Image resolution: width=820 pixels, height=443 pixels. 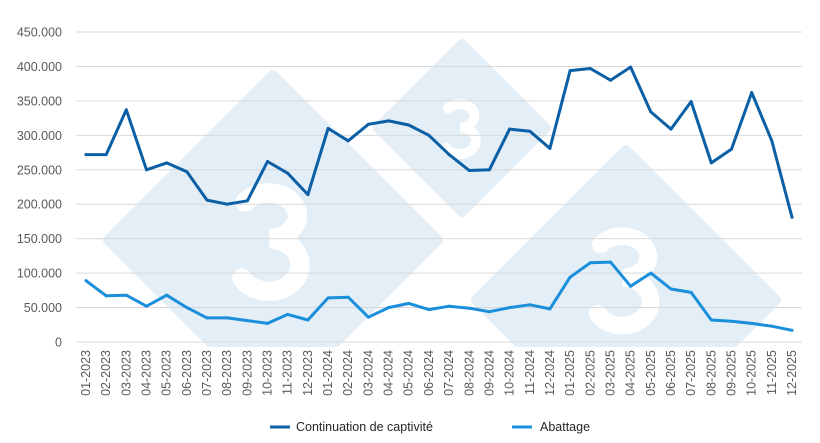 What do you see at coordinates (792, 373) in the screenshot?
I see `x-tick-label: 12-2025` at bounding box center [792, 373].